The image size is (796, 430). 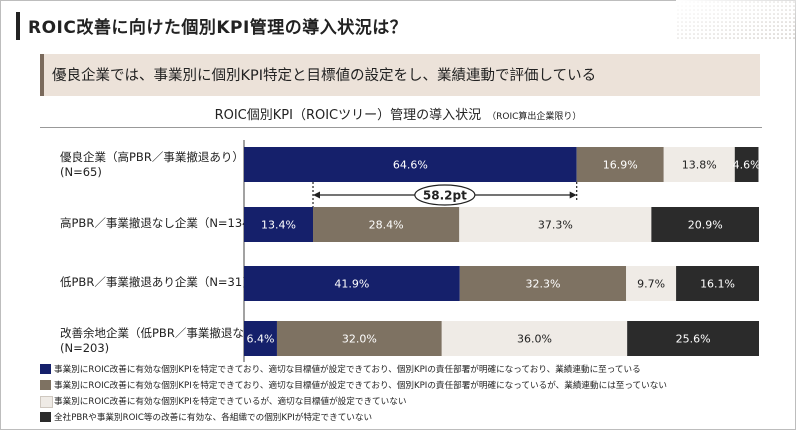 I want to click on banner-accent, so click(x=42, y=75).